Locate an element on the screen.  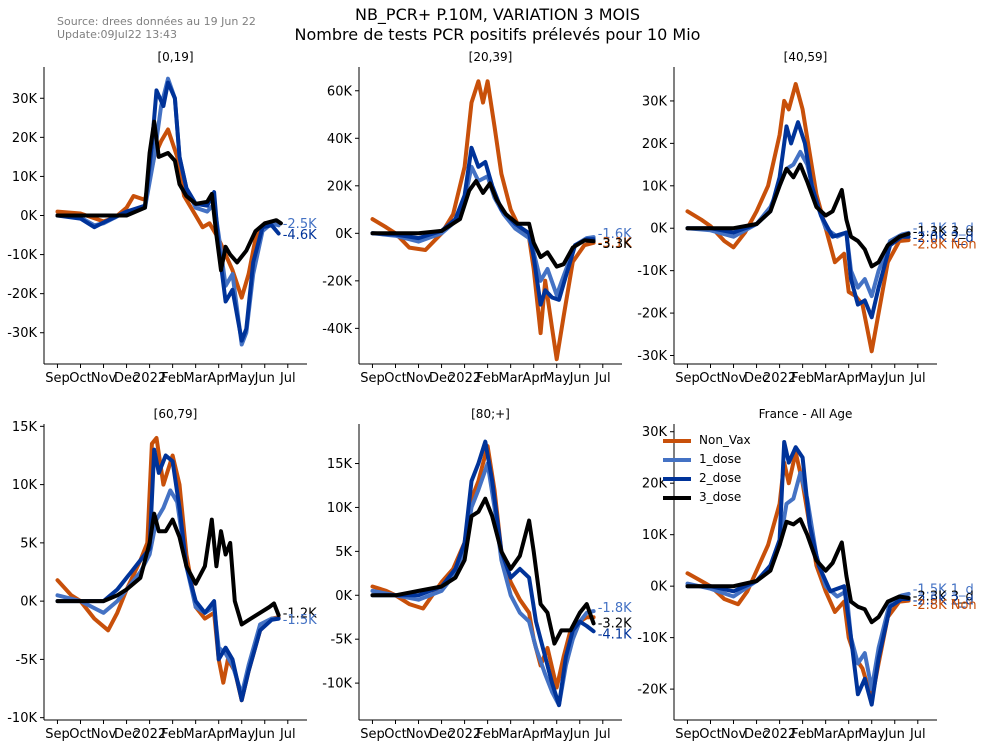
legend-item-1-dose: 1_dose is located at coordinates (707, 459).